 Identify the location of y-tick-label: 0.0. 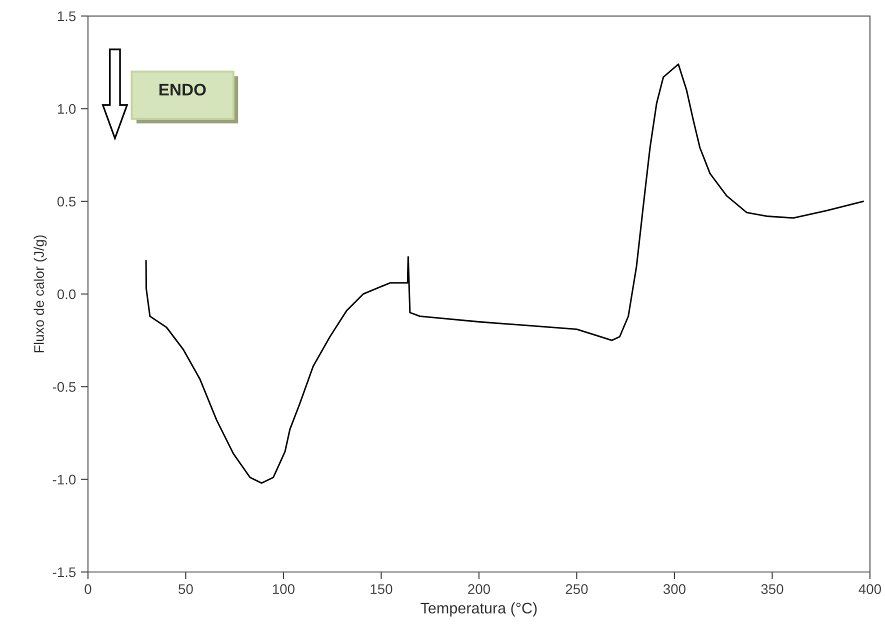
(66, 294).